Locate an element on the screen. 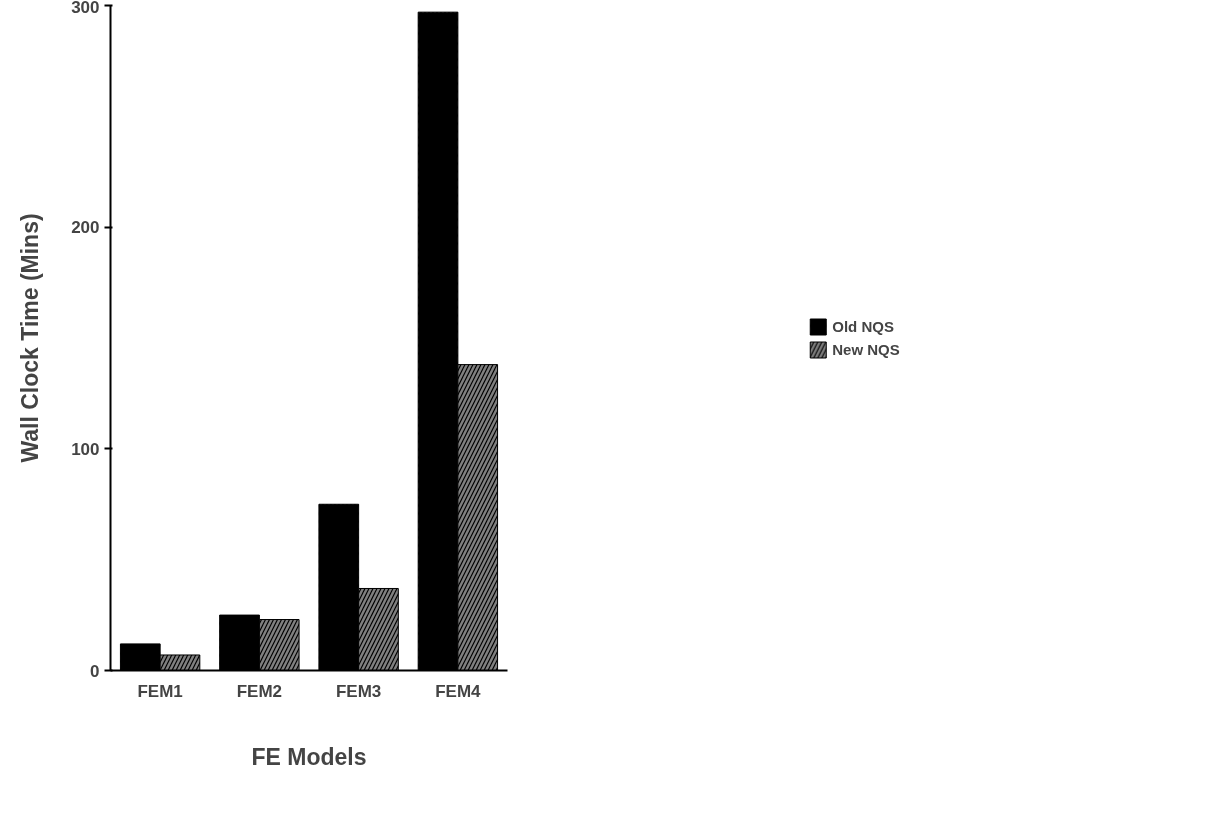 Image resolution: width=1219 pixels, height=815 pixels. y-tick-label: 0 is located at coordinates (95, 671).